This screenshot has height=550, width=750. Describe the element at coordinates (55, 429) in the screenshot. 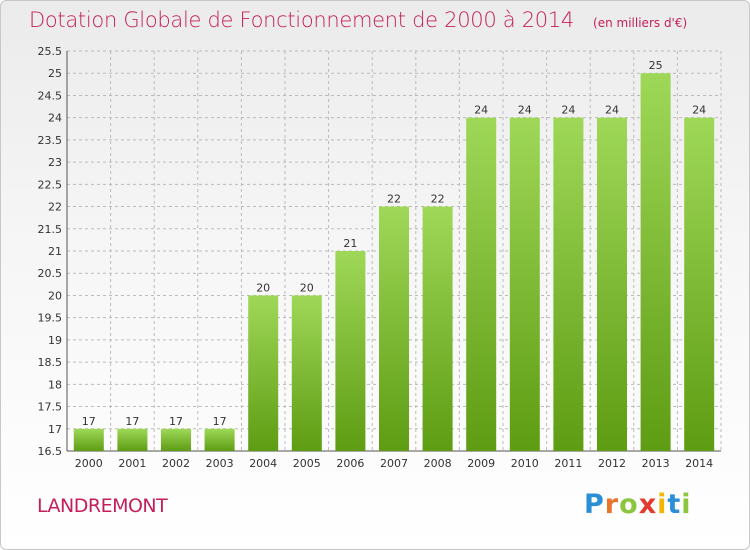

I see `y-tick-label: 17` at that location.